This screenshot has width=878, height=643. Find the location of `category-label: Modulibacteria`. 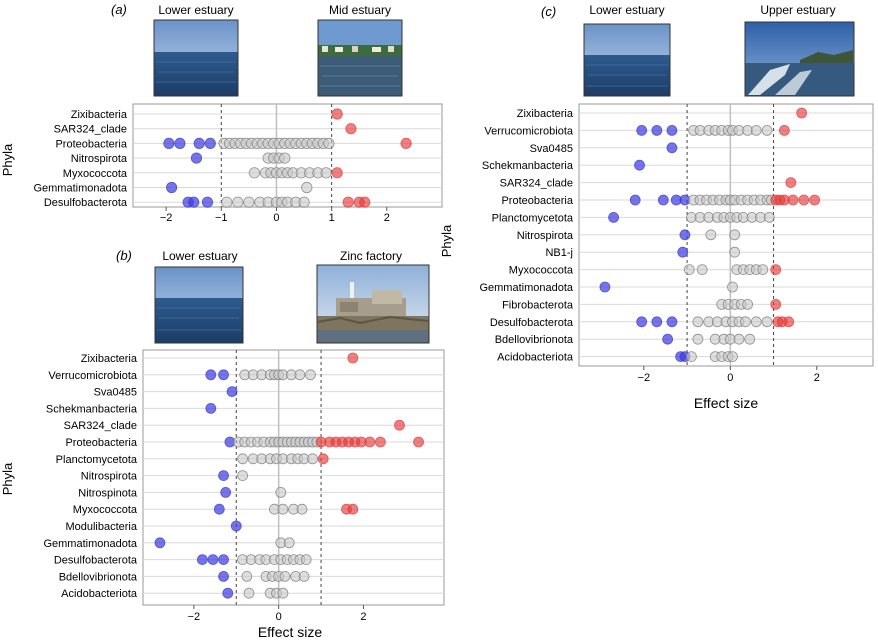

category-label: Modulibacteria is located at coordinates (101, 527).